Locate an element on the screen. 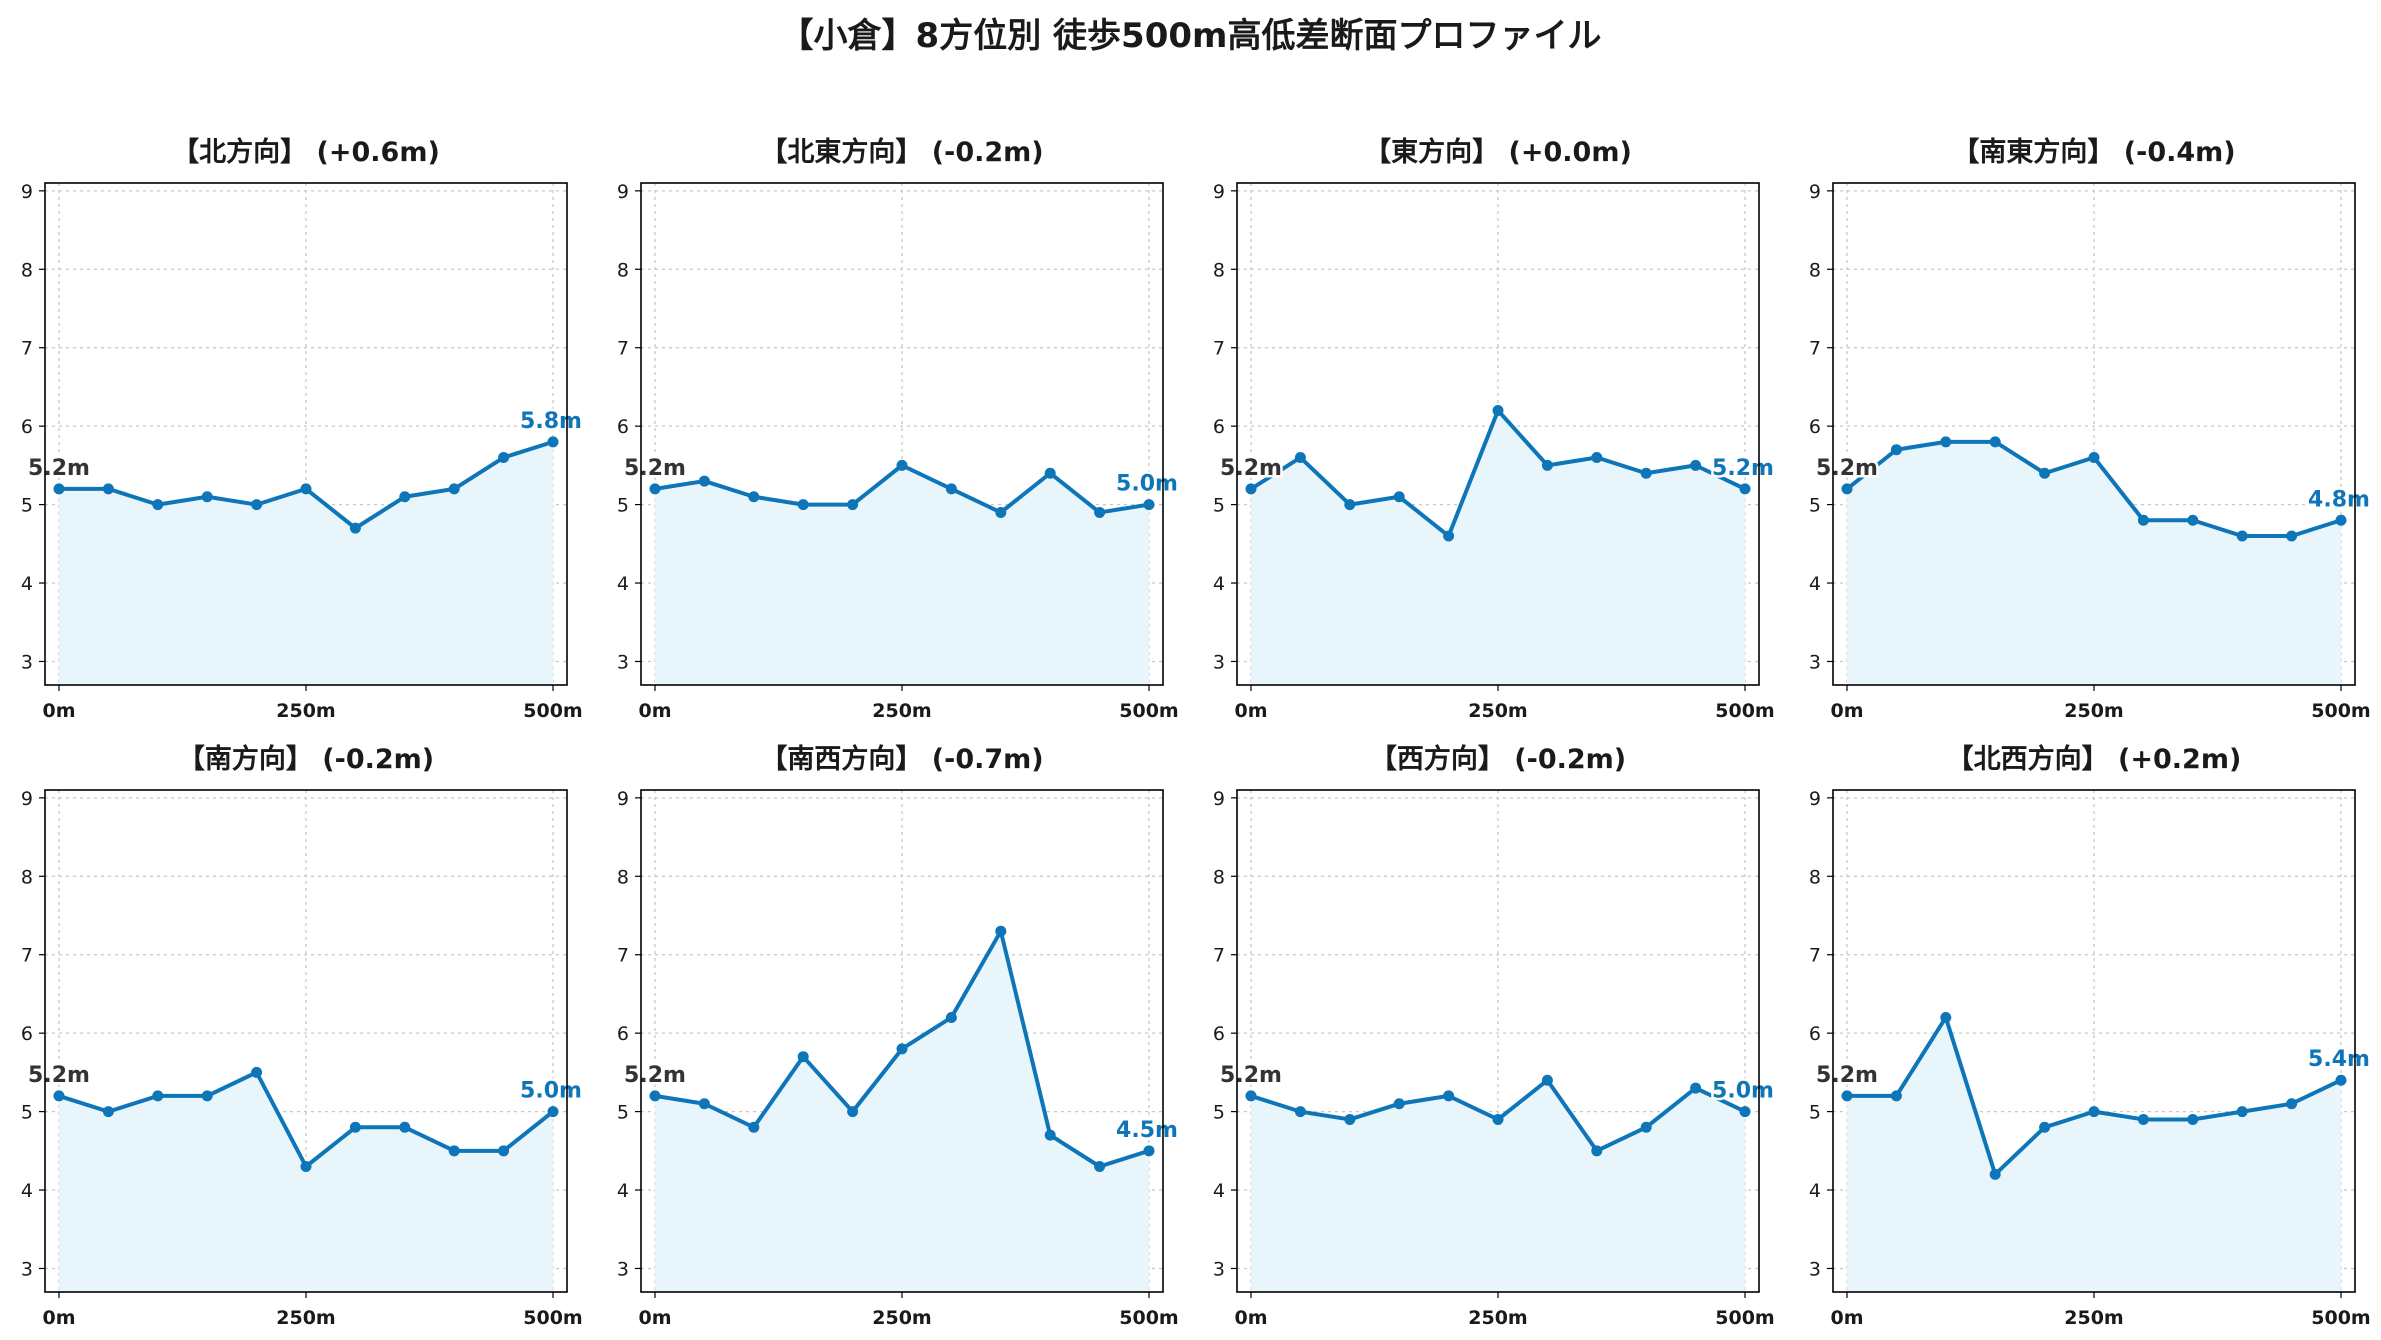 The image size is (2381, 1340). subplot-2: 【東方向】 (+0.0m) 3 4 5 6 7 8 9 0m 250m 500m 5.2m 5.2m is located at coordinates (1495, 429).